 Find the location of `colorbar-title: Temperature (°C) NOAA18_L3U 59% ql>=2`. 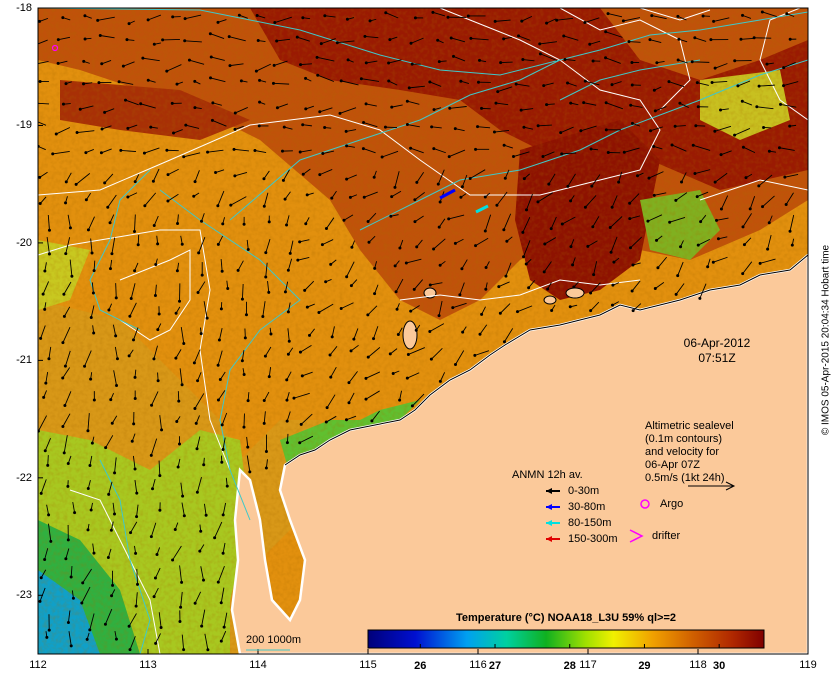

colorbar-title: Temperature (°C) NOAA18_L3U 59% ql>=2 is located at coordinates (566, 618).